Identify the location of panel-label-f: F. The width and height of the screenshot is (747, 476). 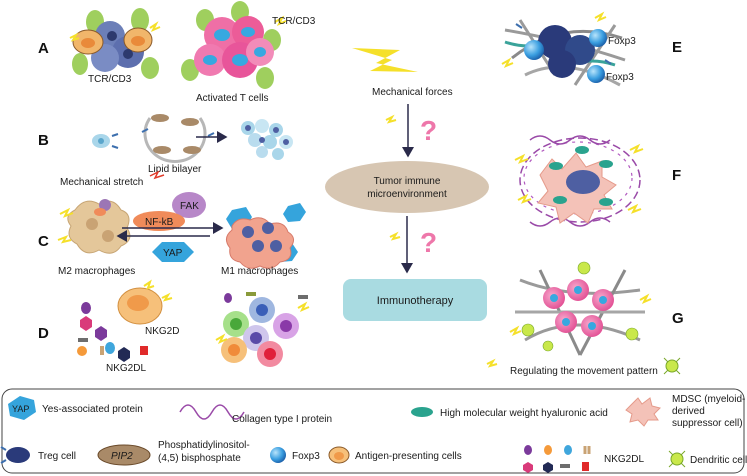
(676, 175).